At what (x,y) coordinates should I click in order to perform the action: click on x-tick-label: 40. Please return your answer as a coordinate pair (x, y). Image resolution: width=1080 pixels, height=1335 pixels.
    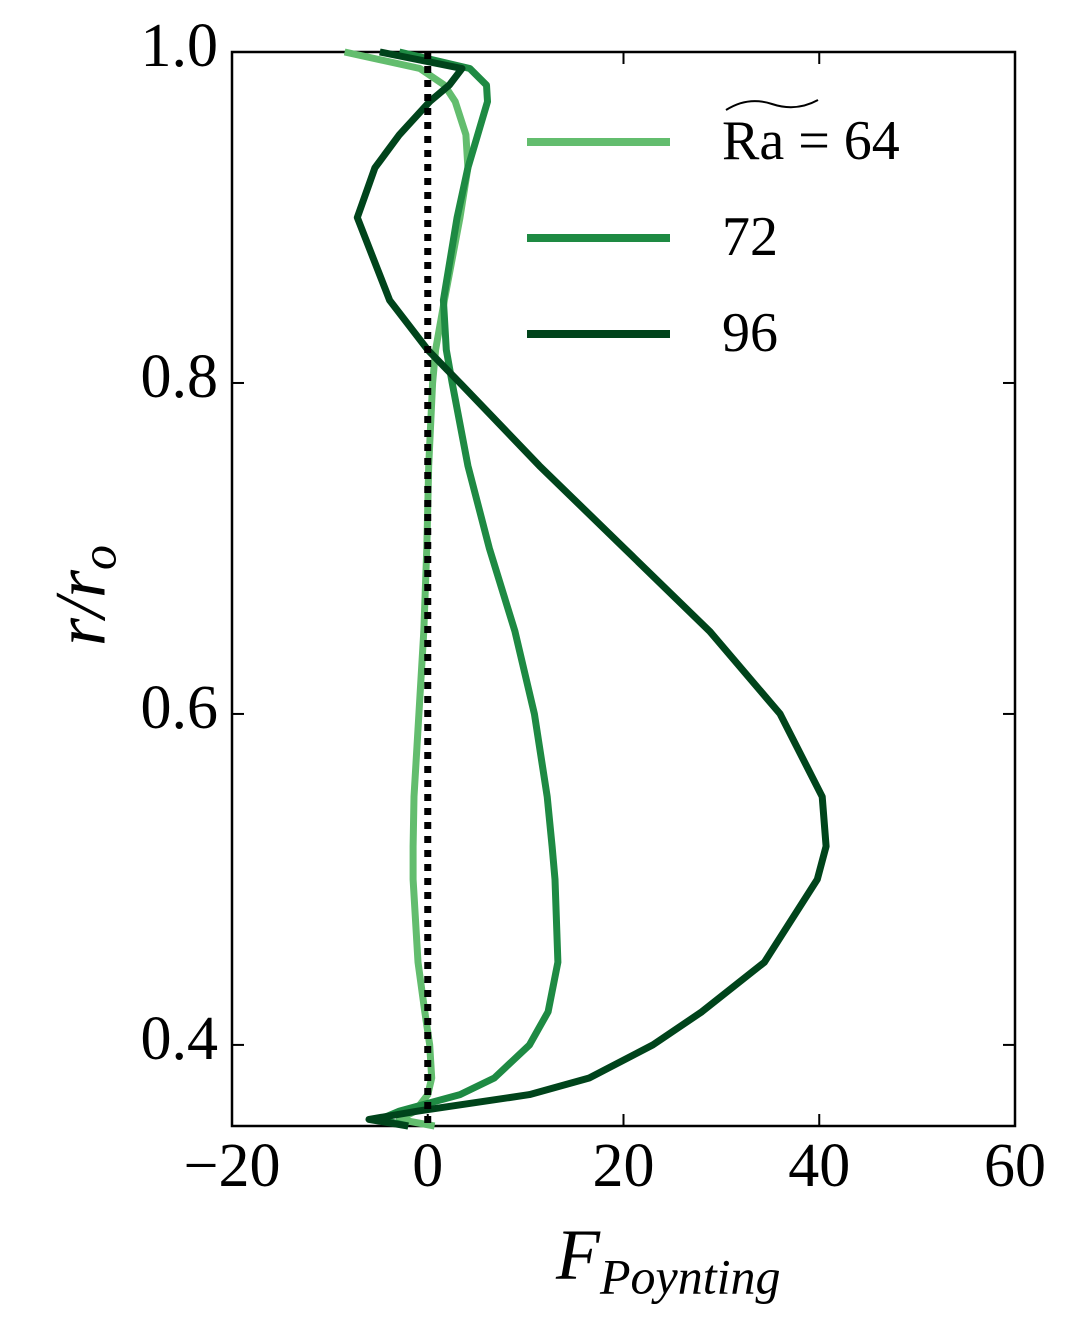
    Looking at the image, I should click on (819, 1166).